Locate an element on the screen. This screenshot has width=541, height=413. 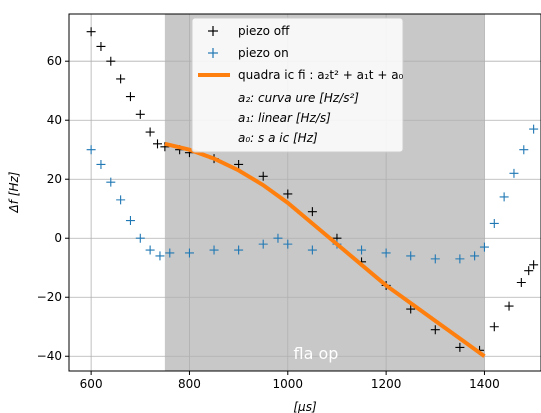
legend-note-a0: a₀: s a ic [Hz] is located at coordinates (278, 138).